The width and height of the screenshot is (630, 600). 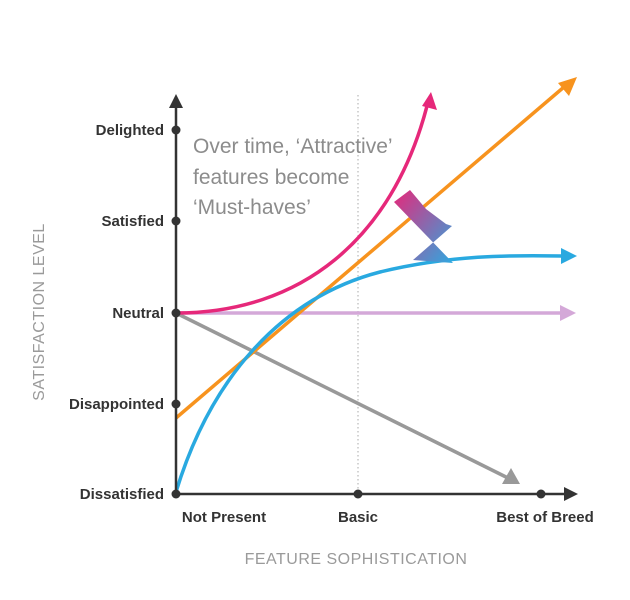 What do you see at coordinates (138, 313) in the screenshot?
I see `y-level-label-neutral: Neutral` at bounding box center [138, 313].